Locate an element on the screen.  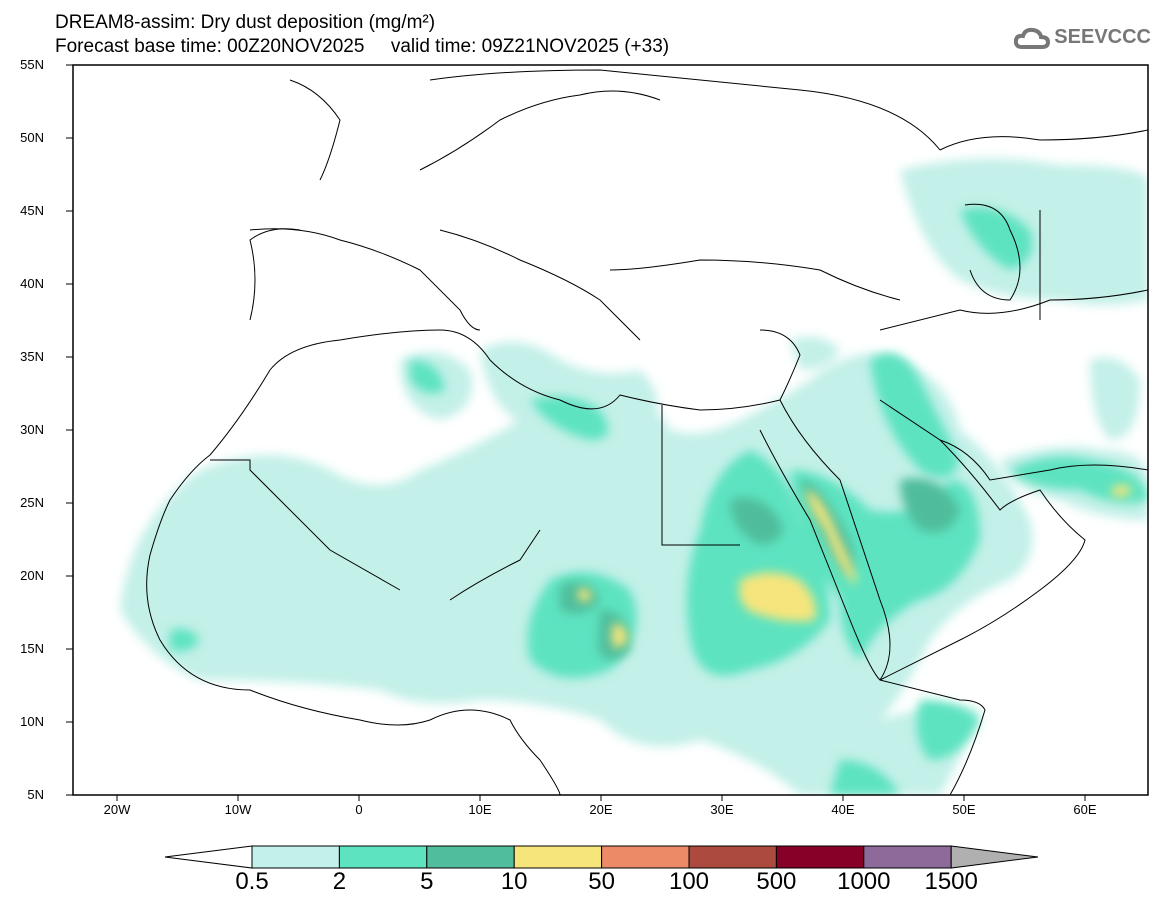
lon-label: 20W is located at coordinates (117, 809).